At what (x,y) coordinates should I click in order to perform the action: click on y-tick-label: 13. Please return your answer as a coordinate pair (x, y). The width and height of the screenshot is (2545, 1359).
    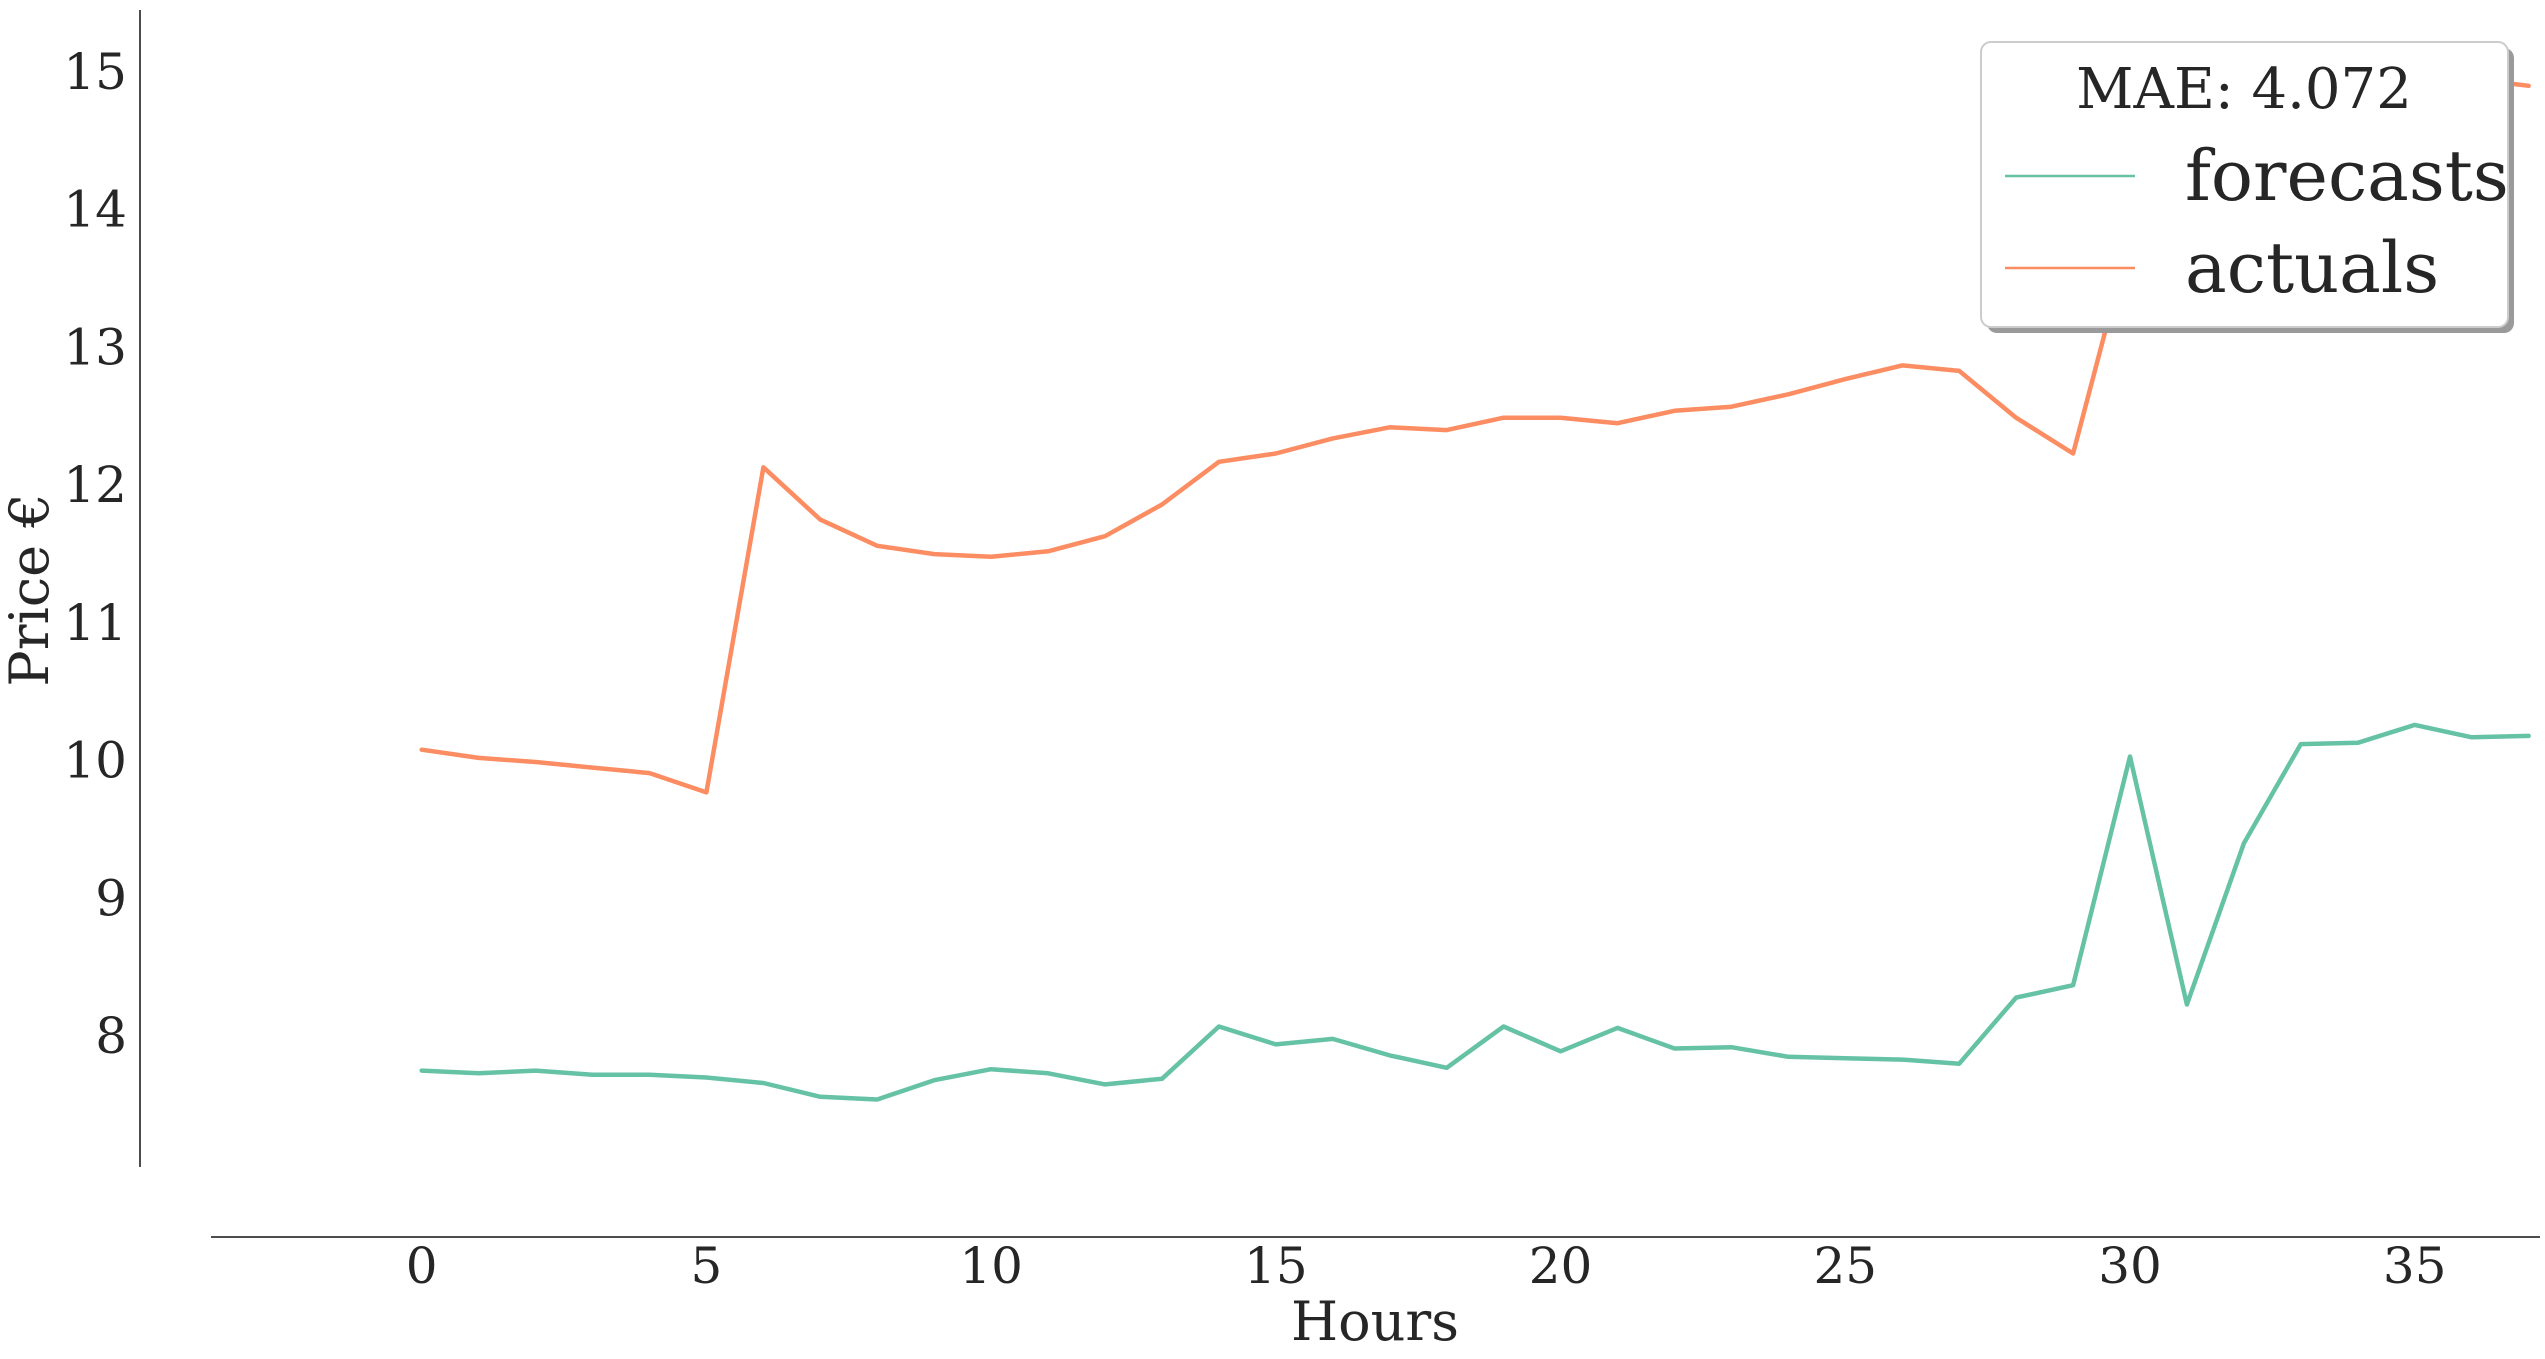
    Looking at the image, I should click on (95, 347).